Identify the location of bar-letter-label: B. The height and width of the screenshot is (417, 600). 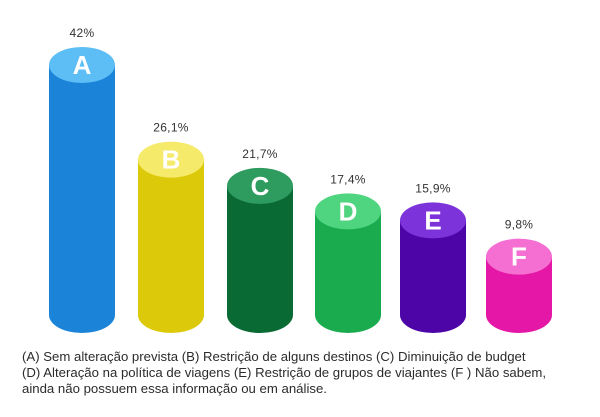
(171, 160).